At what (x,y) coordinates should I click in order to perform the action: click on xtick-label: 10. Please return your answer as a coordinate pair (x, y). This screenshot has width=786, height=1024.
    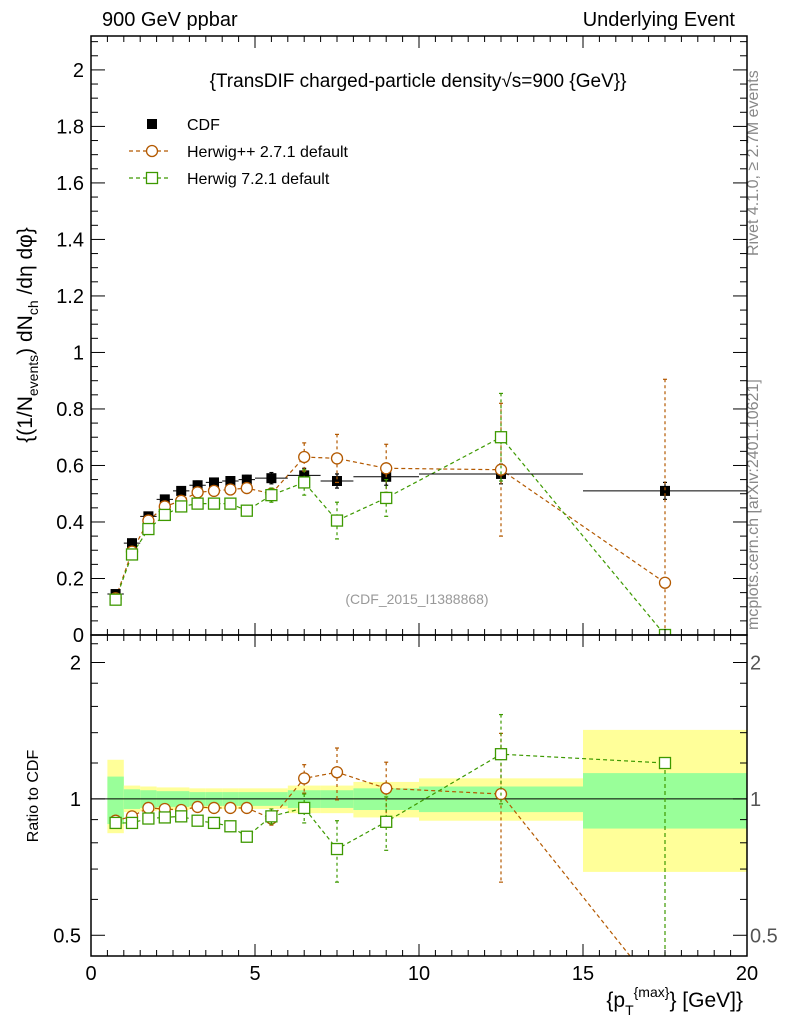
    Looking at the image, I should click on (419, 974).